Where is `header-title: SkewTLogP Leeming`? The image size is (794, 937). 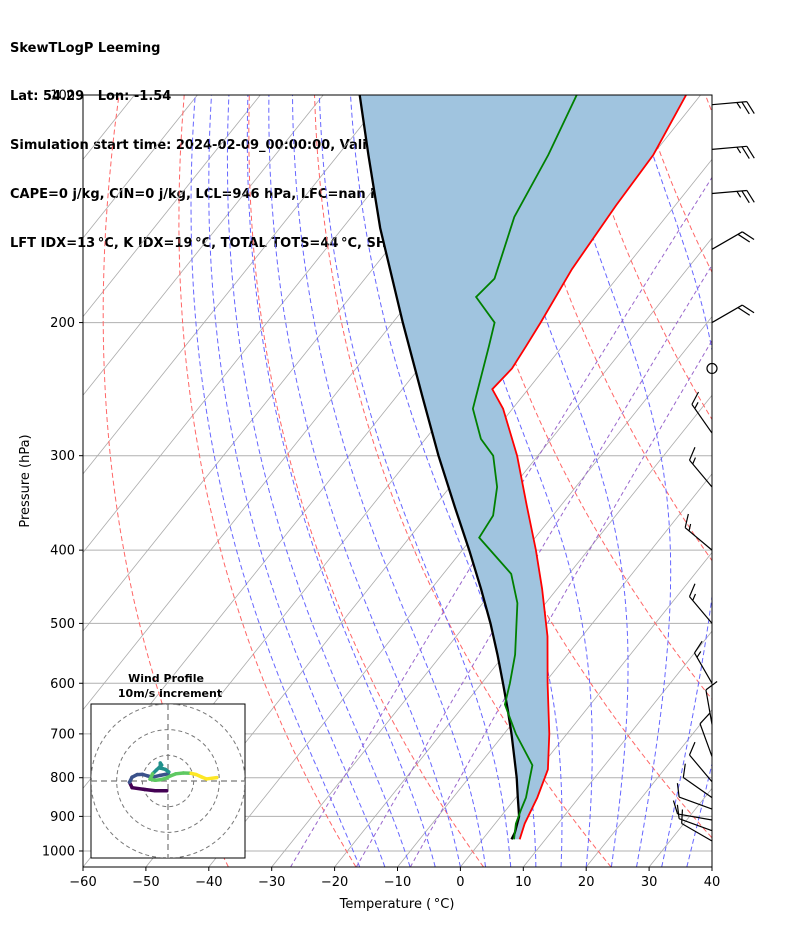 header-title: SkewTLogP Leeming is located at coordinates (85, 48).